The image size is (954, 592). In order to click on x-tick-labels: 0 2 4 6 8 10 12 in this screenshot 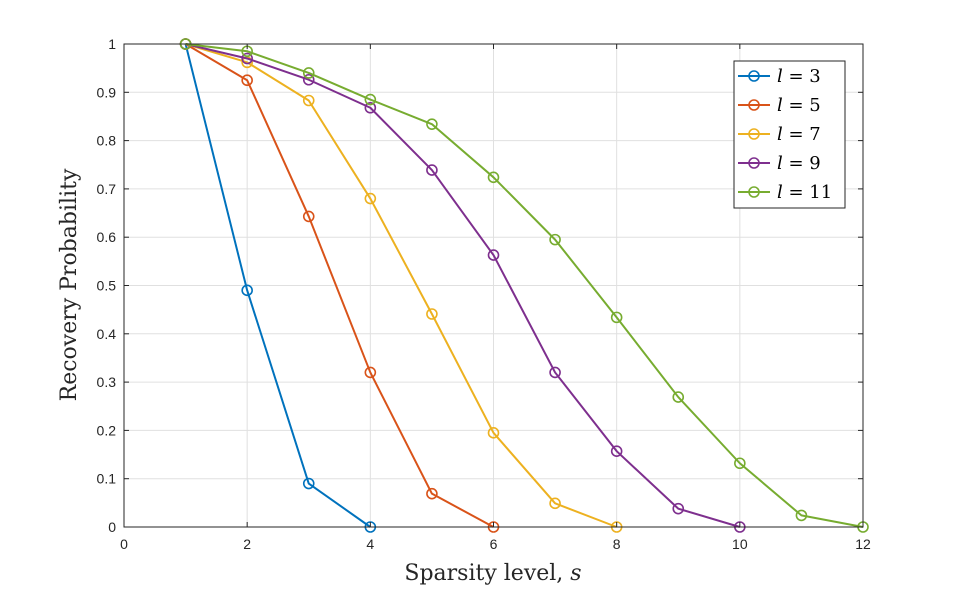, I will do `click(495, 544)`.